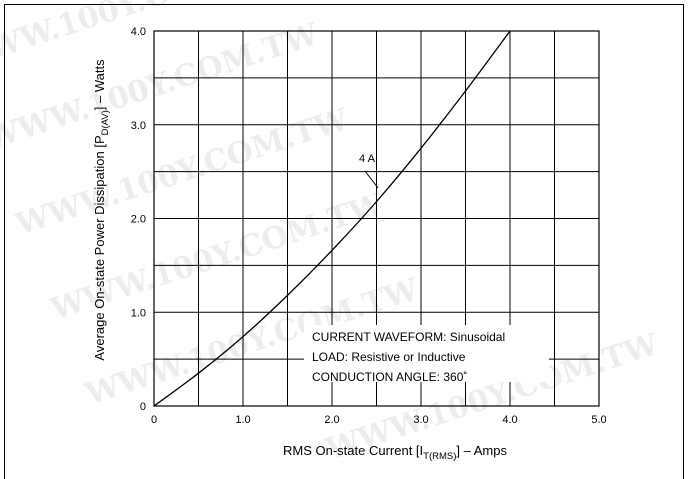  Describe the element at coordinates (99, 84) in the screenshot. I see `y-axis-label-tail: ] – Watts` at that location.